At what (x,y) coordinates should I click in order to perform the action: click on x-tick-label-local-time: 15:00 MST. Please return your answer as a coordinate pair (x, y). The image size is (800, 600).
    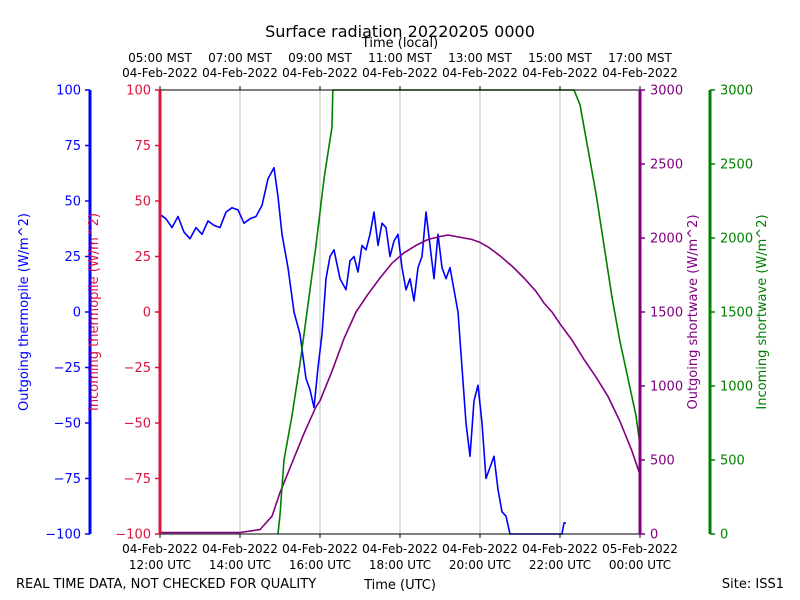
    Looking at the image, I should click on (560, 58).